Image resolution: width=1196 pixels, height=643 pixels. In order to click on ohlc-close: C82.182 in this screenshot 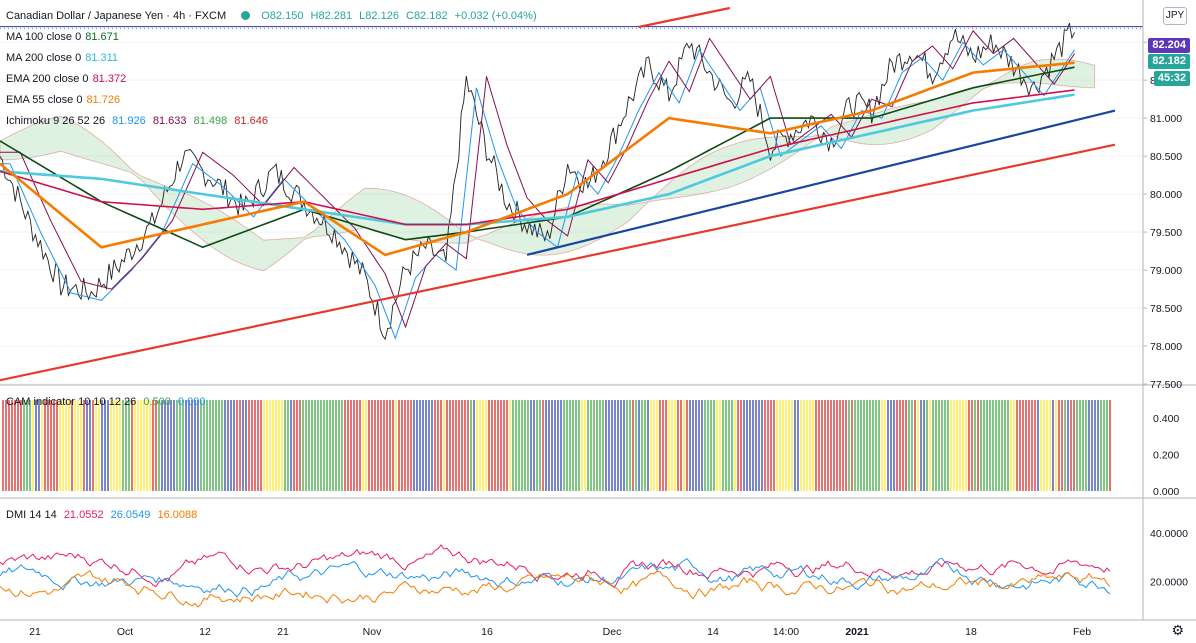, I will do `click(427, 16)`.